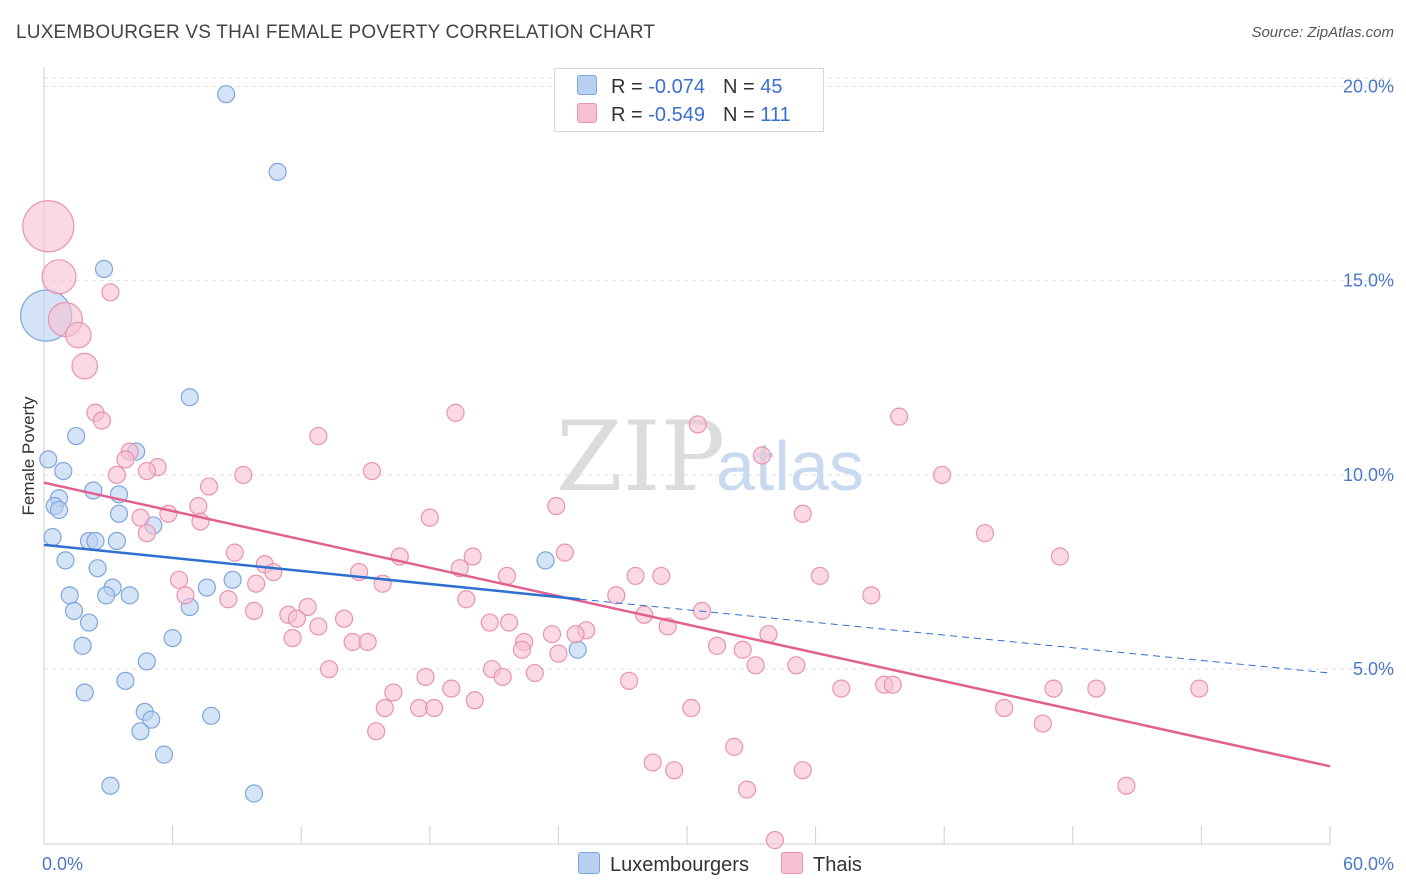 This screenshot has height=892, width=1406. Describe the element at coordinates (679, 865) in the screenshot. I see `bottom-legend-label-luxembourgers: Luxembourgers` at that location.